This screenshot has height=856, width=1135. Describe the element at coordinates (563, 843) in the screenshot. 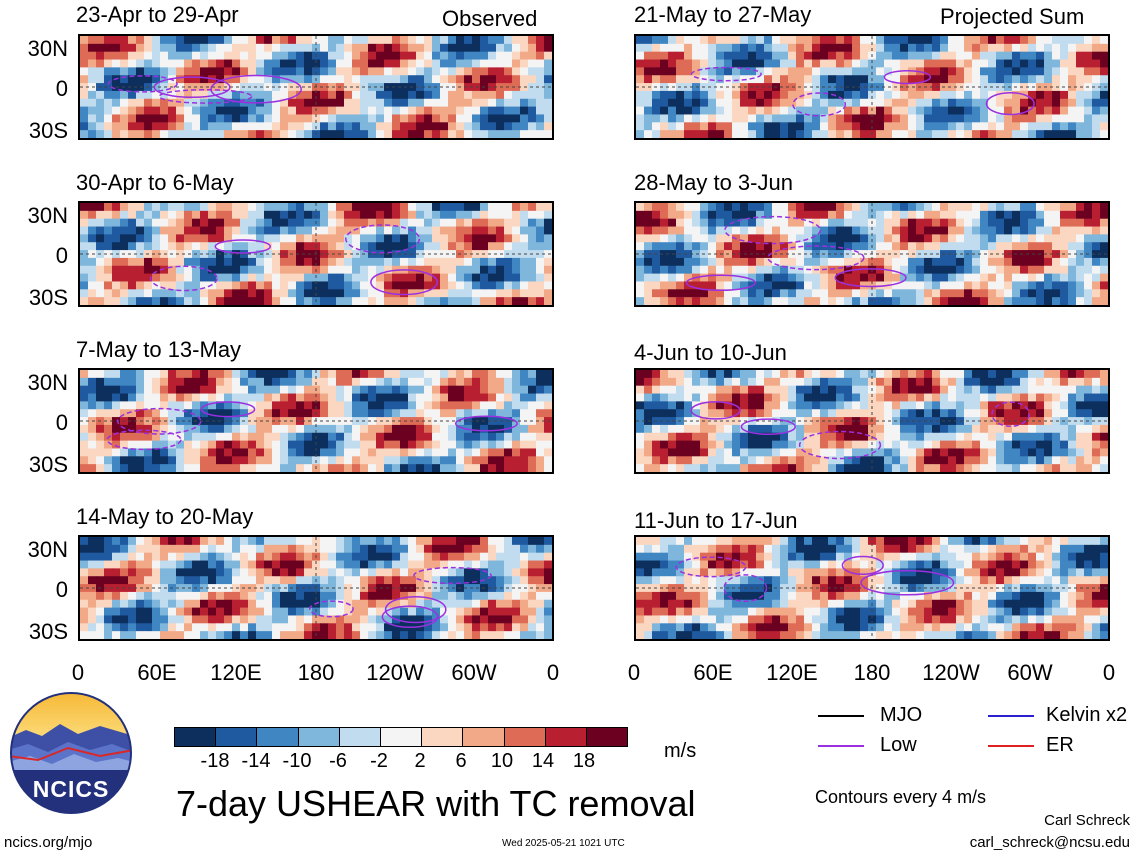

I see `footer-date: Wed 2025-05-21 1021 UTC` at that location.